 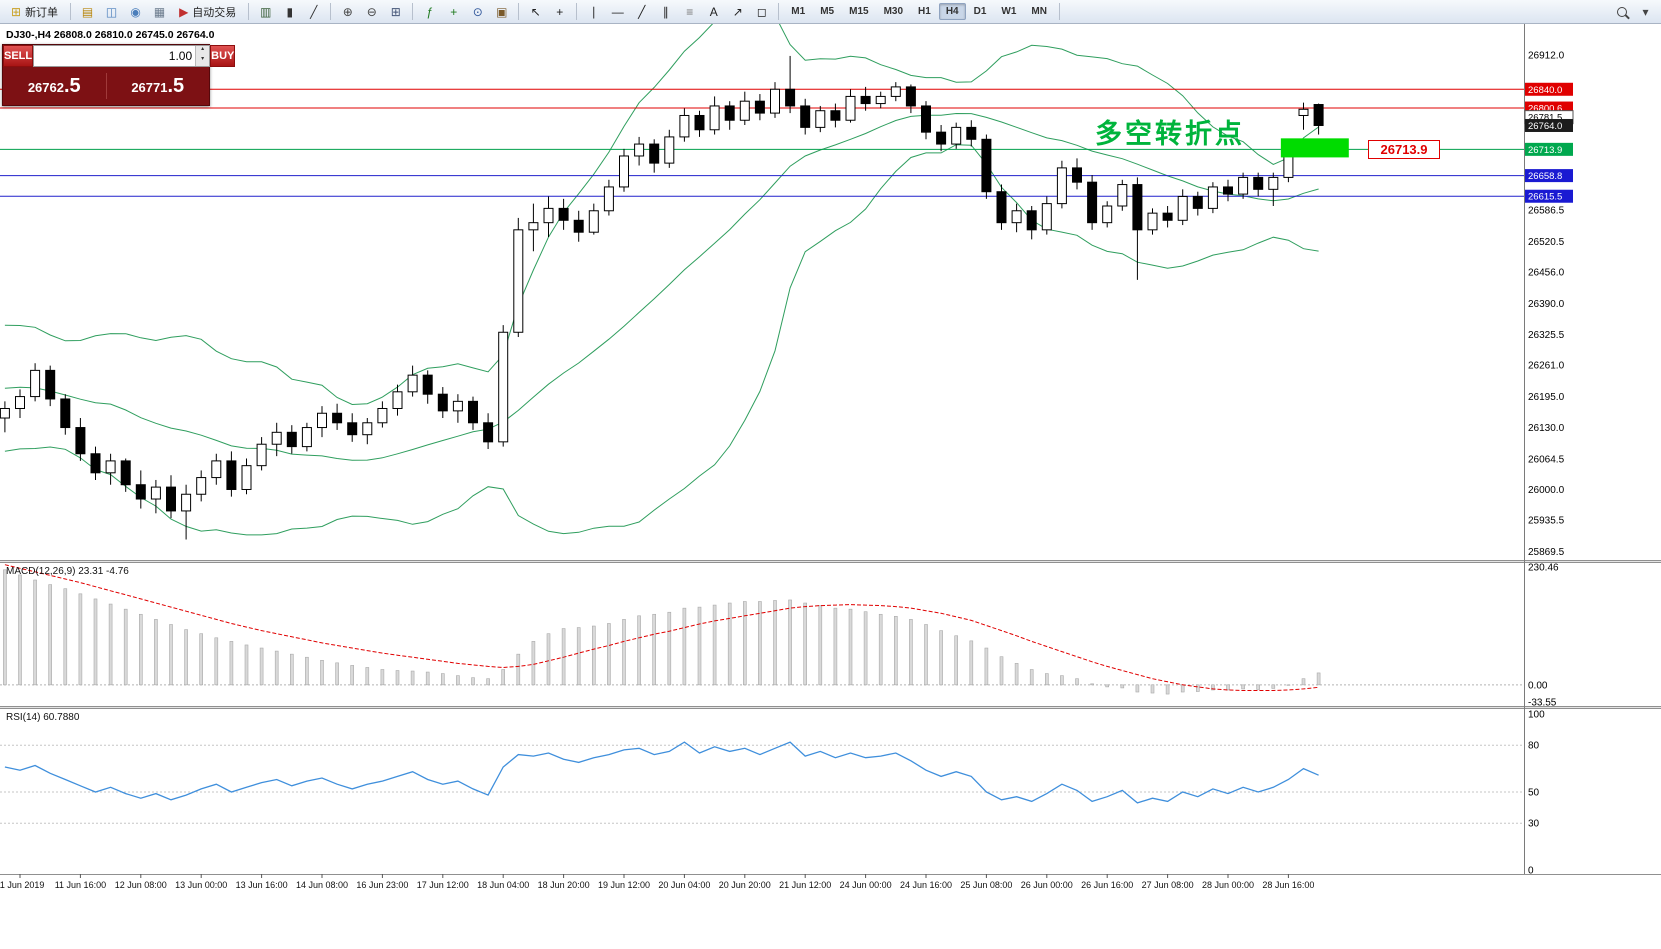 I want to click on price-tick: 26195.0, so click(x=1546, y=397).